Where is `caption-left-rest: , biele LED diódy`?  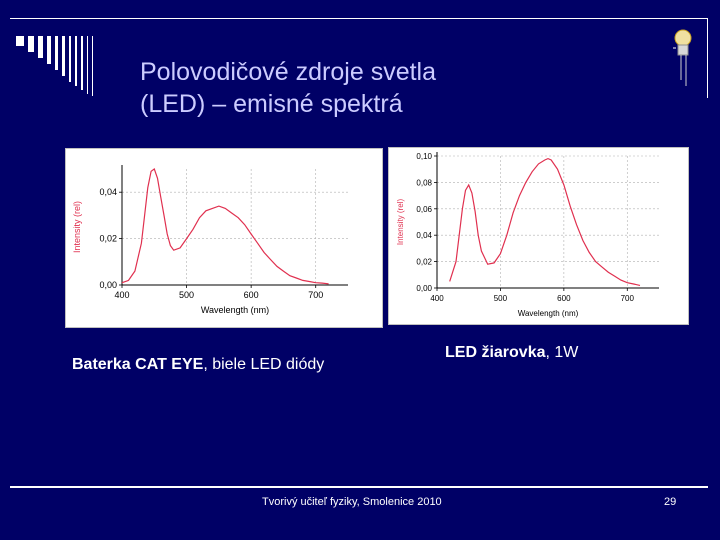 caption-left-rest: , biele LED diódy is located at coordinates (264, 364).